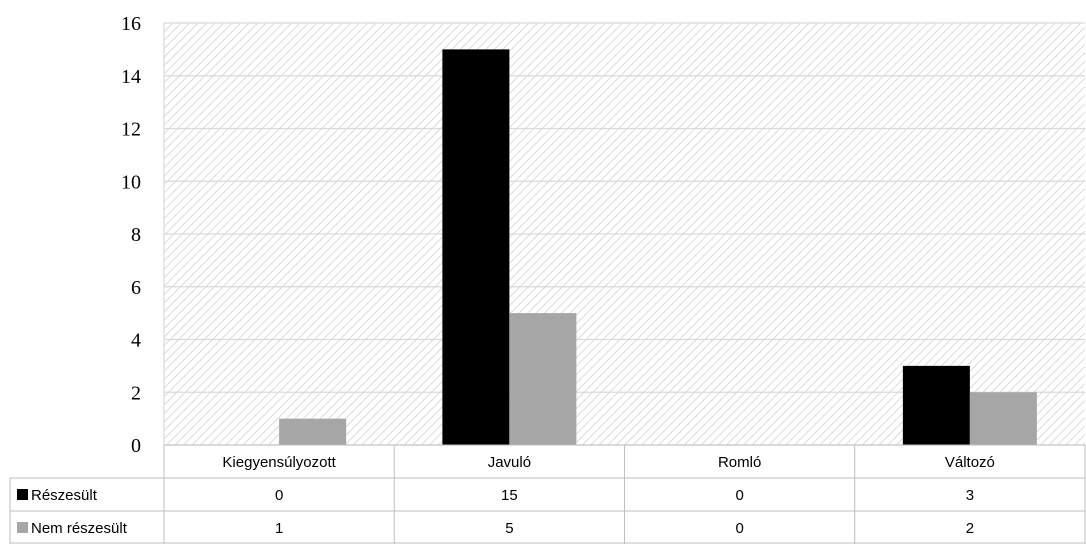  I want to click on y-tick-label: 8, so click(136, 235).